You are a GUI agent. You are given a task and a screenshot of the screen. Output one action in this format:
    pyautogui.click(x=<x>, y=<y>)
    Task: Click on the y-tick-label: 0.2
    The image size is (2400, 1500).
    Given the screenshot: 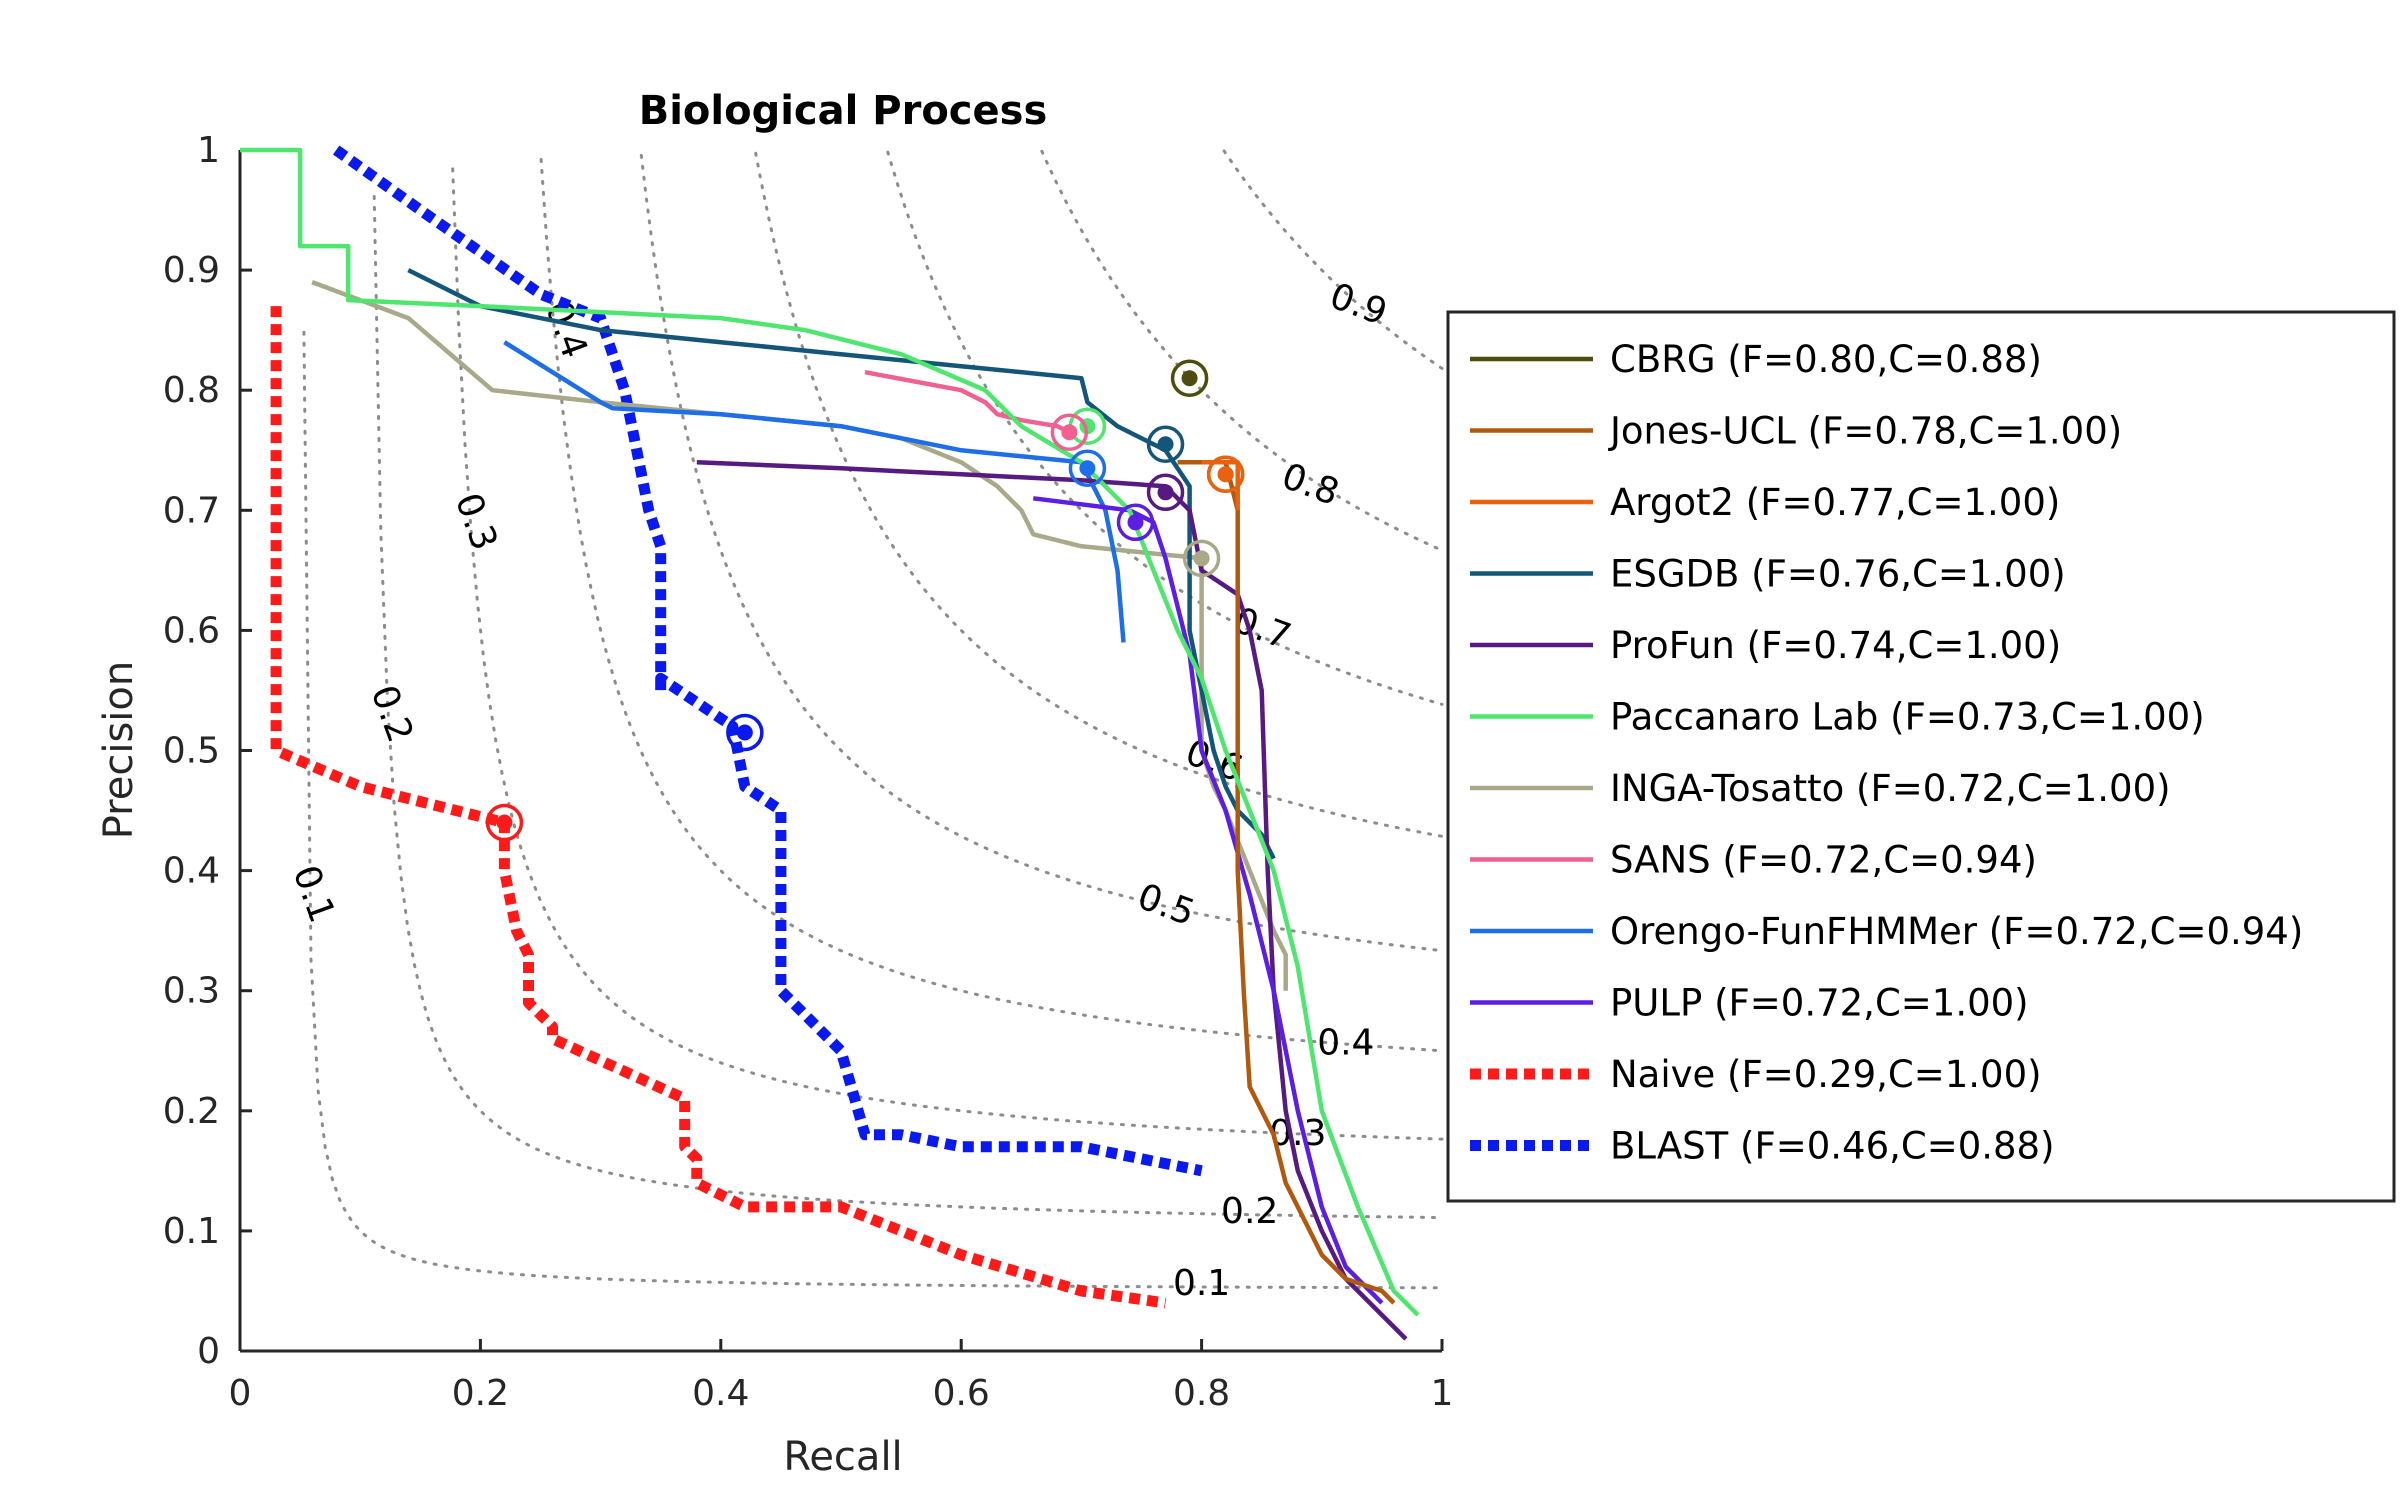 What is the action you would take?
    pyautogui.click(x=191, y=1111)
    